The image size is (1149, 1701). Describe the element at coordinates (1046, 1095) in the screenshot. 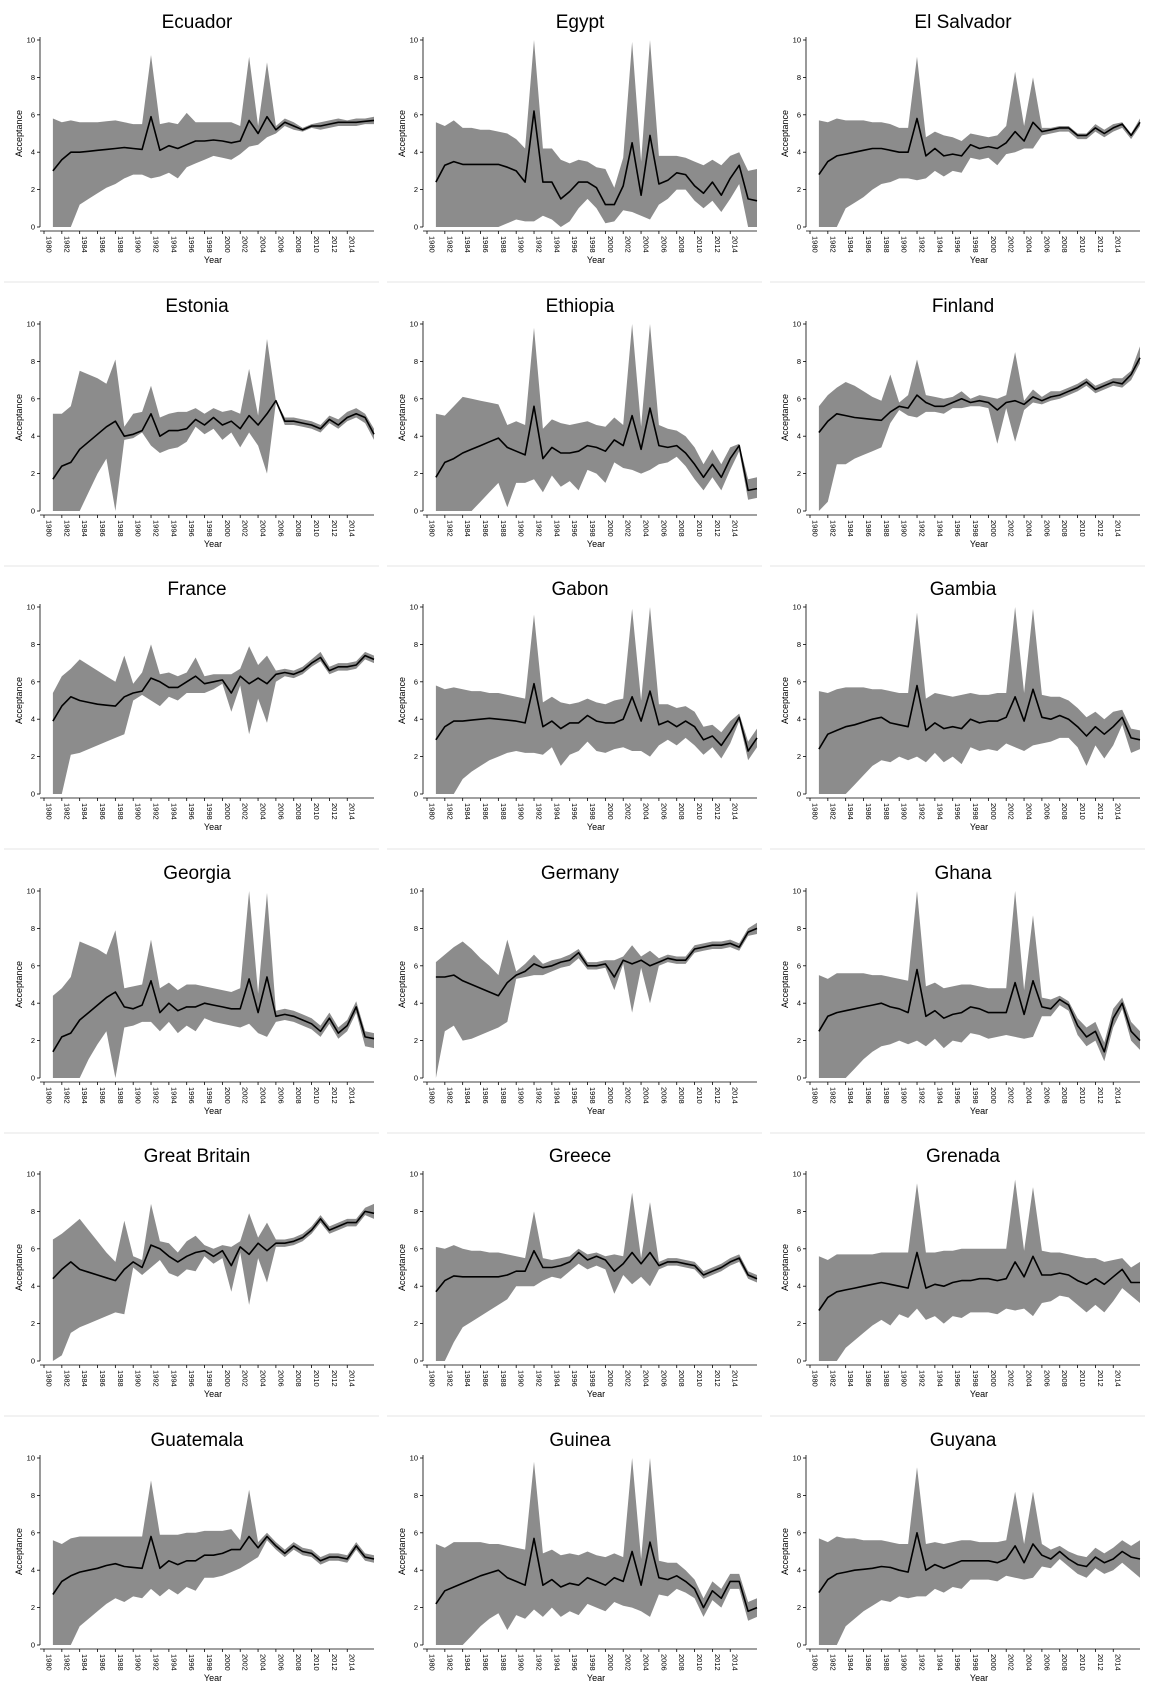

I see `x-tick-label: 2006` at that location.